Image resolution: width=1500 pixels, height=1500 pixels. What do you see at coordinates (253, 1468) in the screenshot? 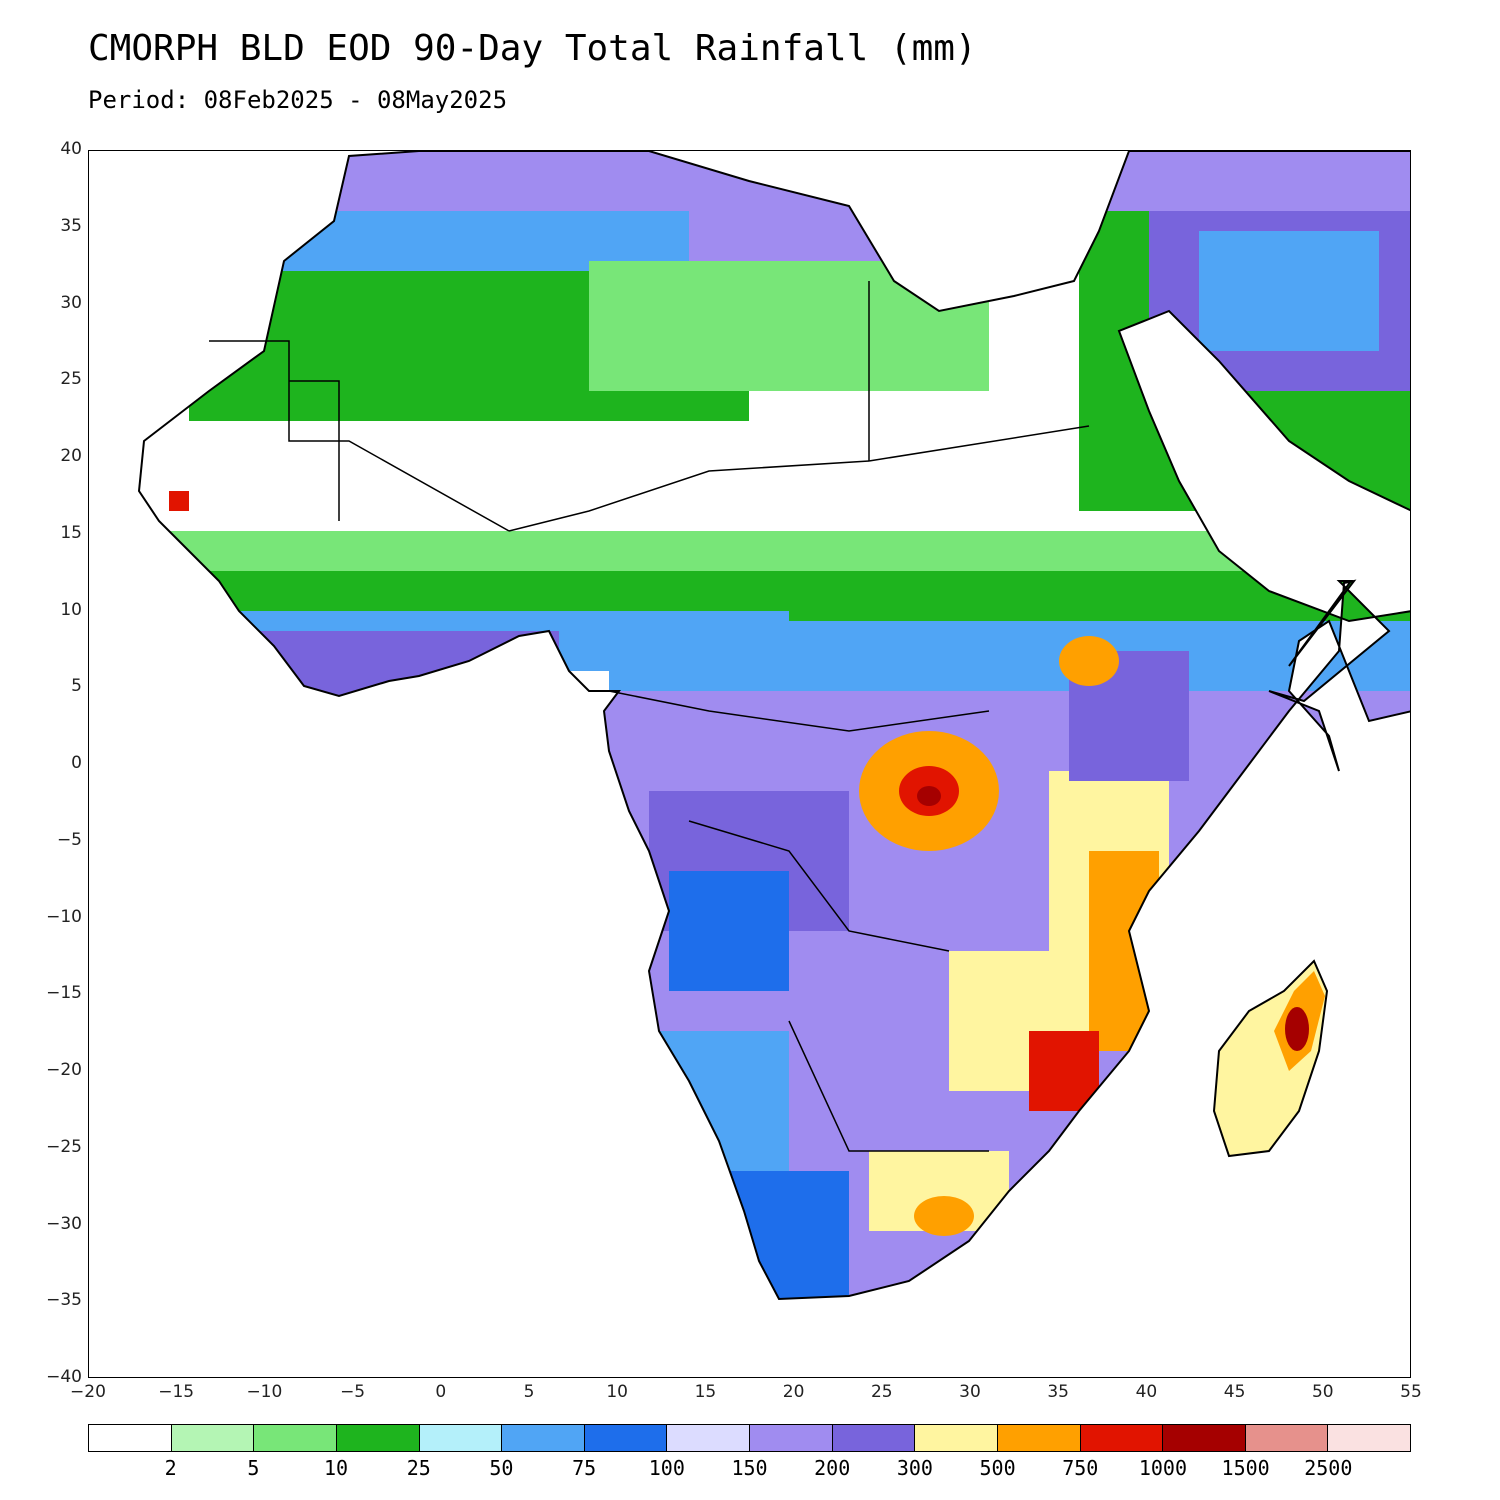
I see `legend-label: 5` at bounding box center [253, 1468].